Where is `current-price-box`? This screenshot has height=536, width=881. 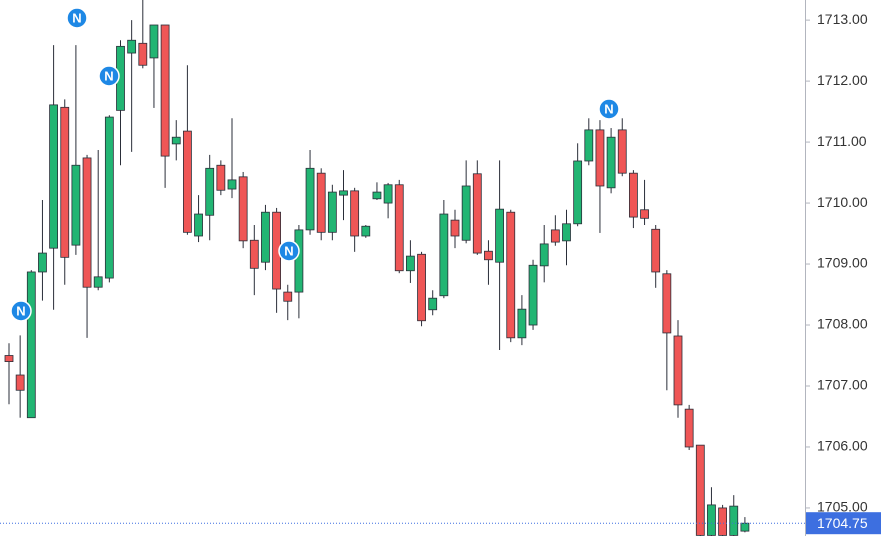
current-price-box is located at coordinates (843, 523).